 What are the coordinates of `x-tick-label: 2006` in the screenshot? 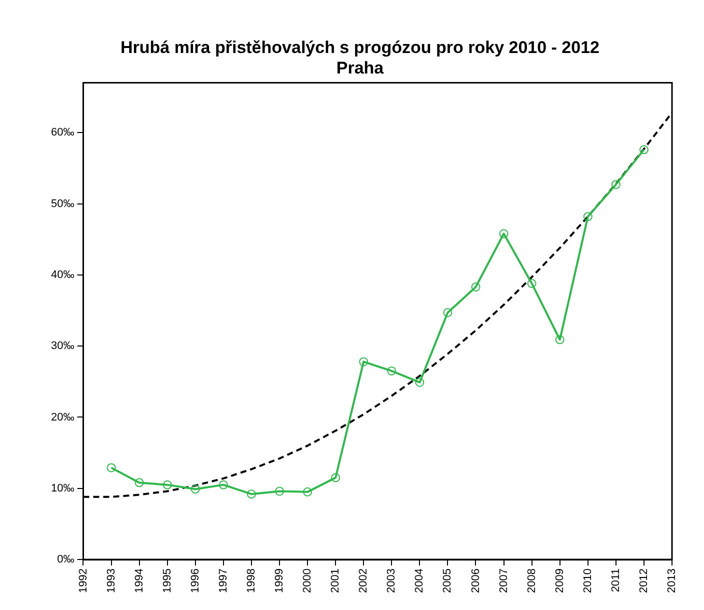 It's located at (476, 581).